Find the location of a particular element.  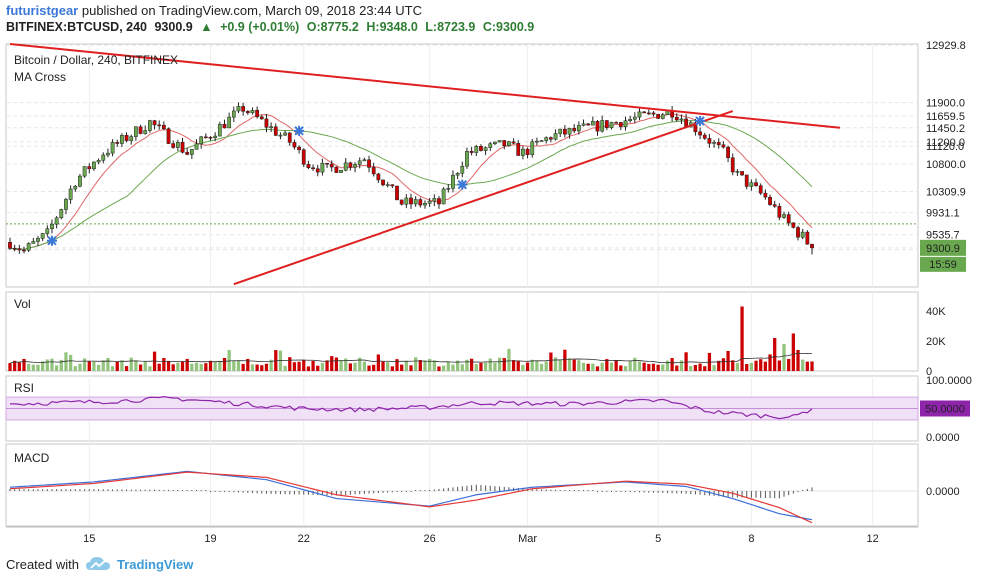

tradingview-brand: TradingView is located at coordinates (155, 564).